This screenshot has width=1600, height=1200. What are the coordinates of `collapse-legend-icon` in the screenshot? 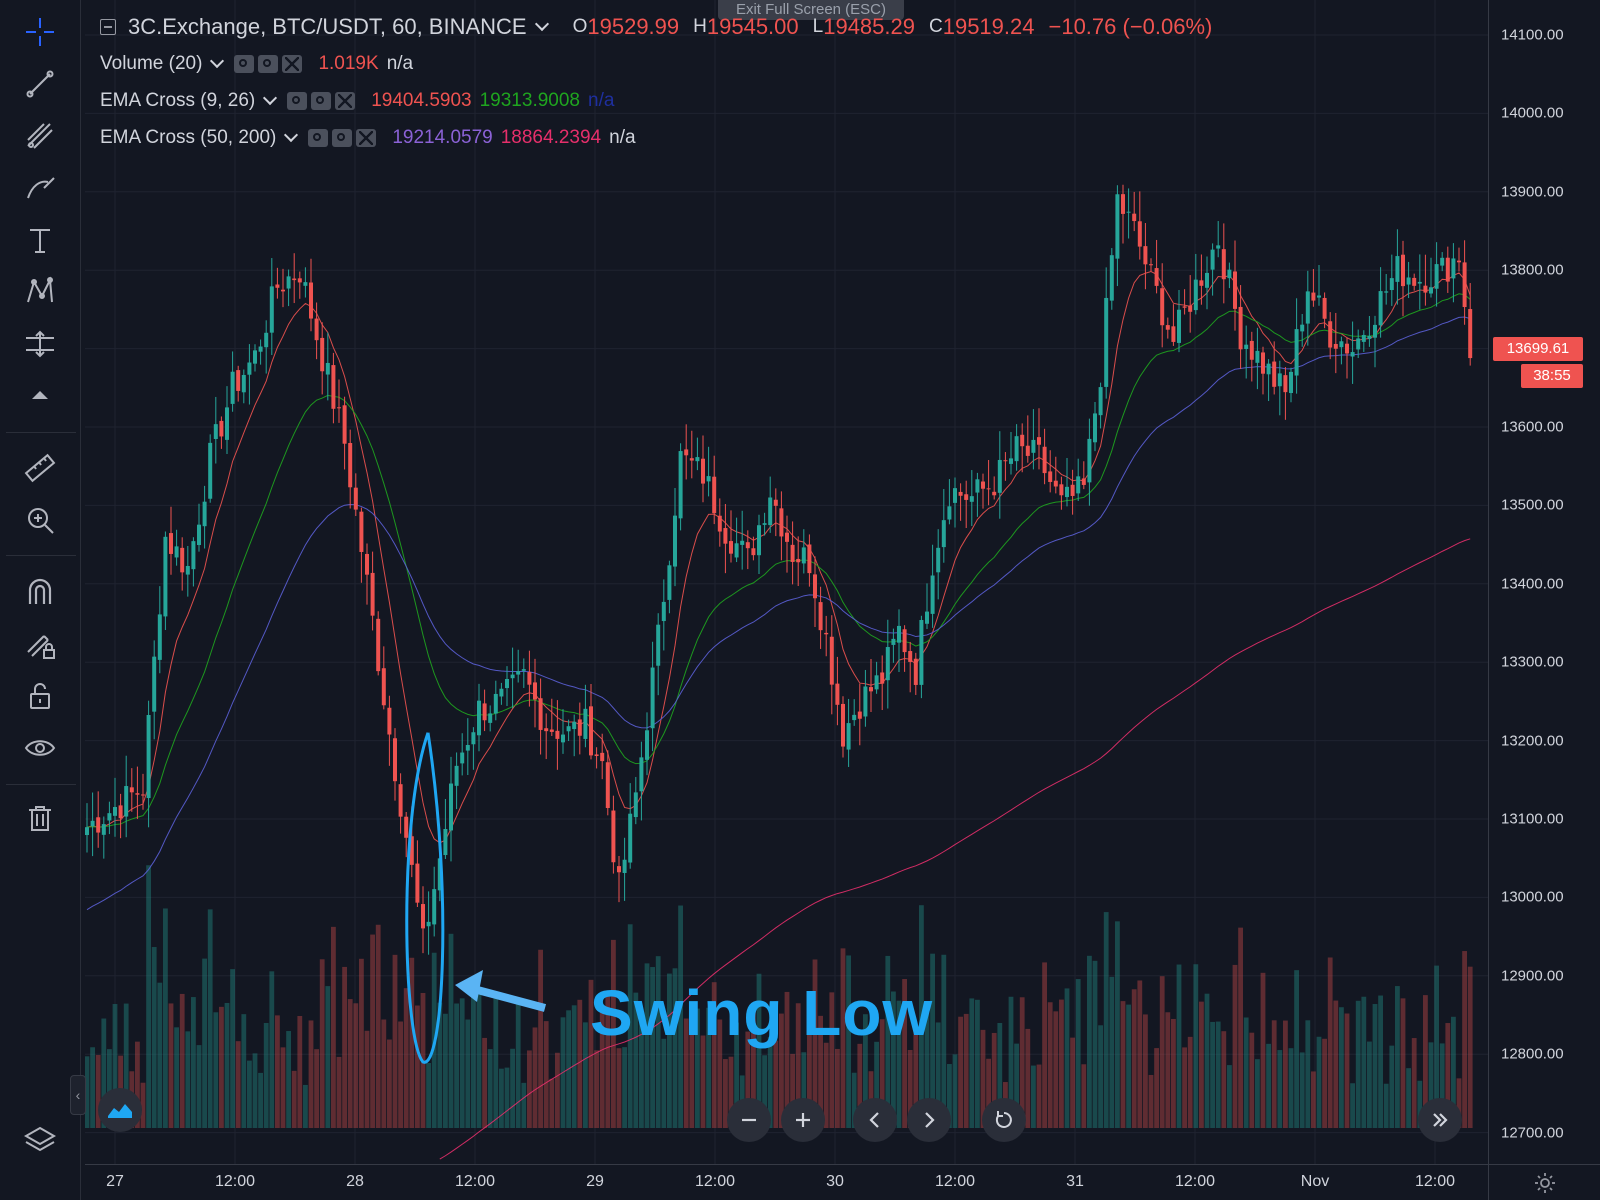 It's located at (108, 26).